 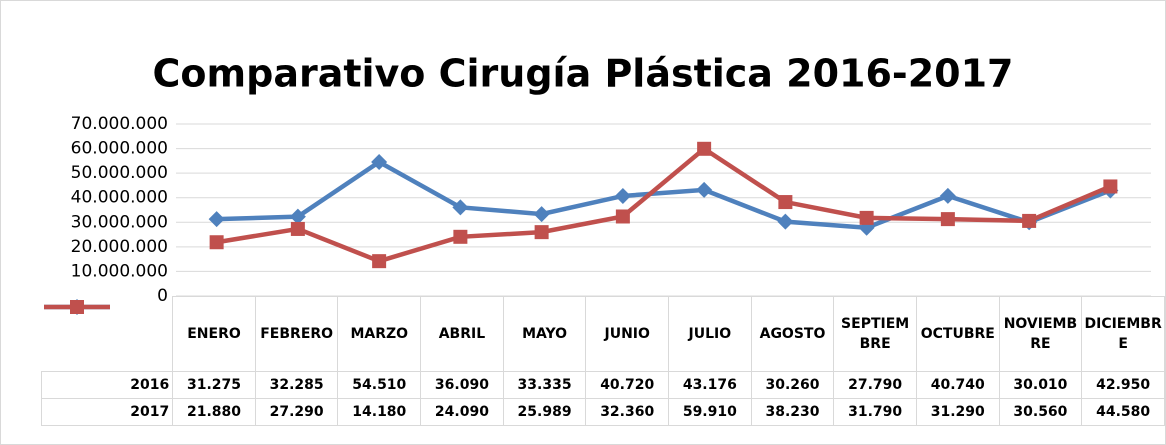 I want to click on table-cell: 30.560, so click(x=1040, y=412).